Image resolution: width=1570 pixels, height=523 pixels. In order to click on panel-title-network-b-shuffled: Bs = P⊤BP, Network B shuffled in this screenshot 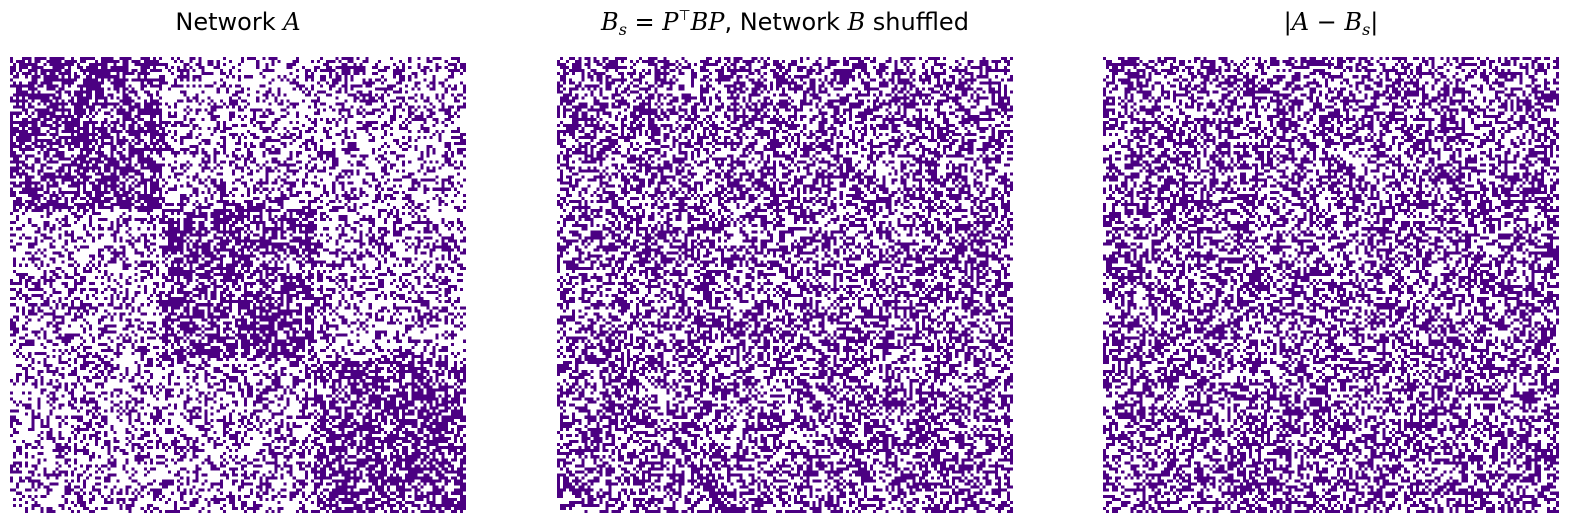, I will do `click(785, 23)`.